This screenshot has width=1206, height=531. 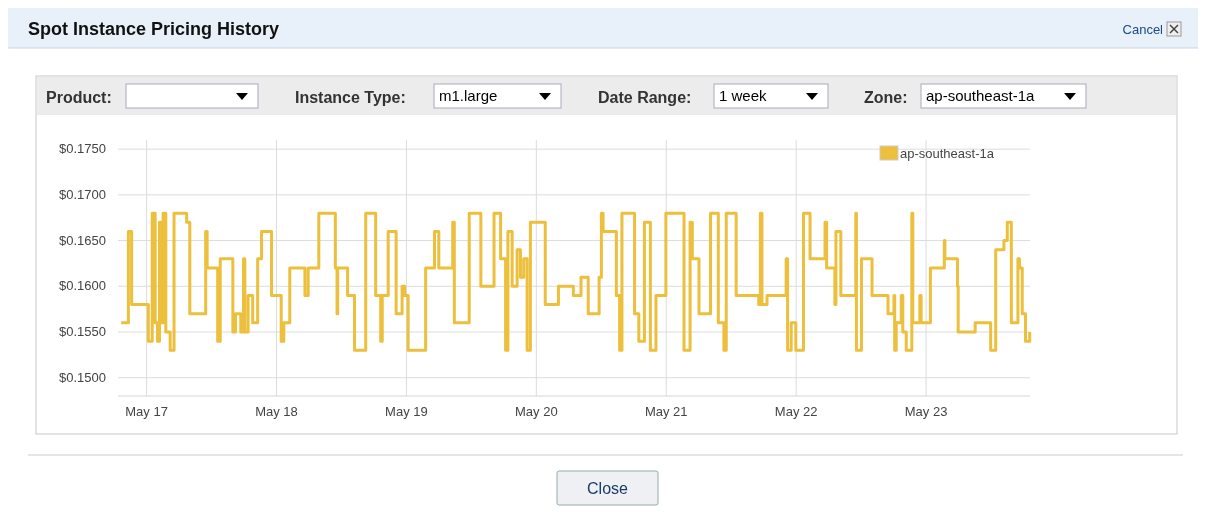 I want to click on text: Date Range:, so click(x=645, y=97).